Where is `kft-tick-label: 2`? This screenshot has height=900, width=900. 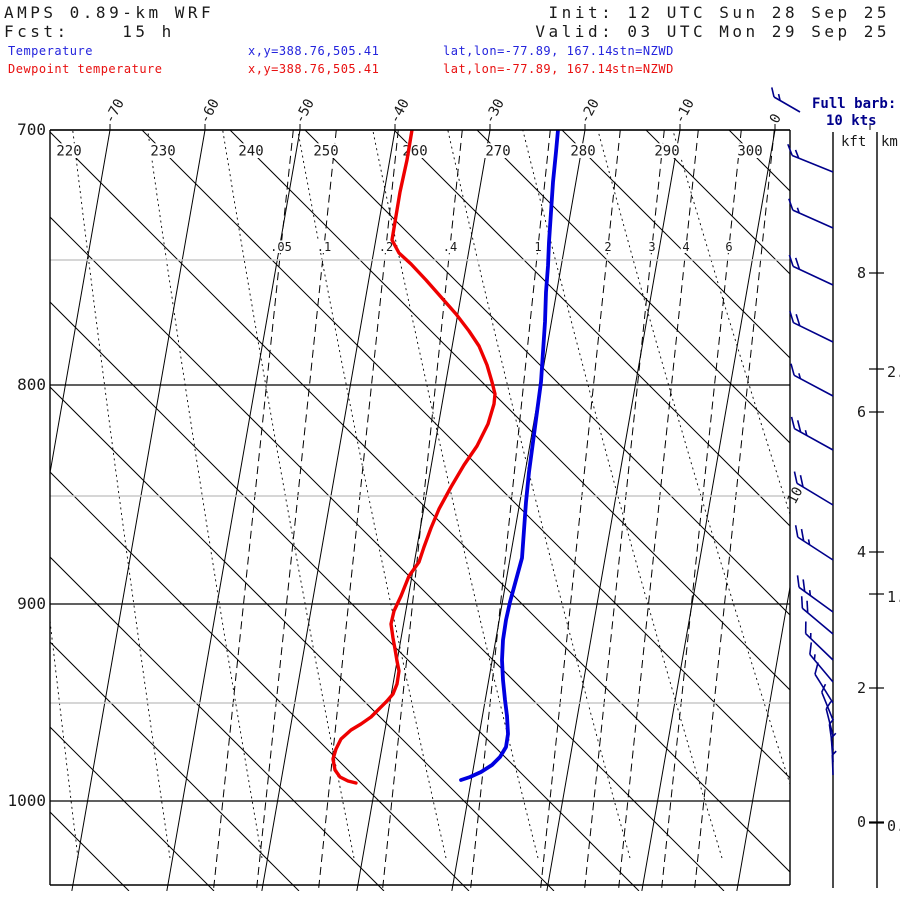
kft-tick-label: 2 is located at coordinates (861, 688).